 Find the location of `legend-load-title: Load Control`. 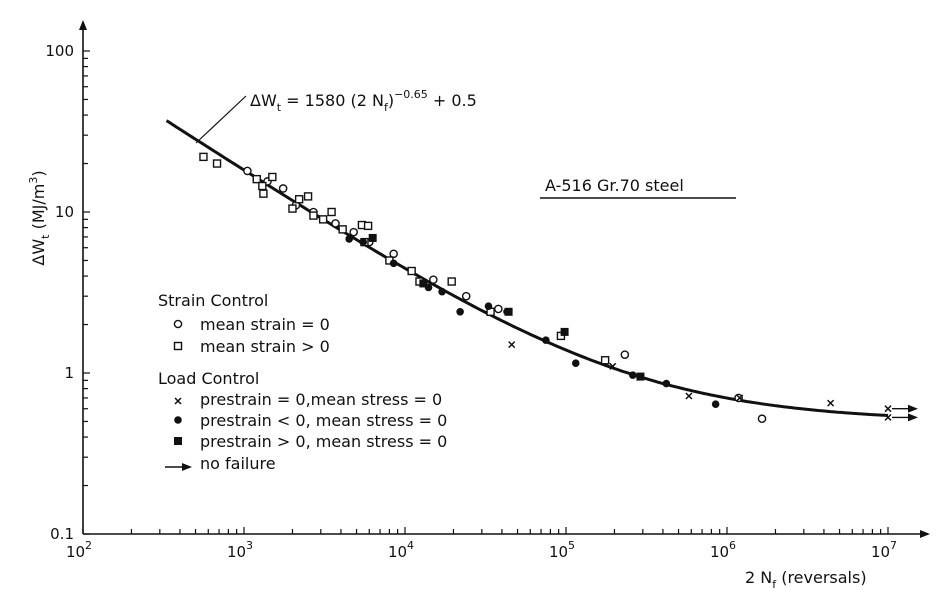

legend-load-title: Load Control is located at coordinates (208, 378).